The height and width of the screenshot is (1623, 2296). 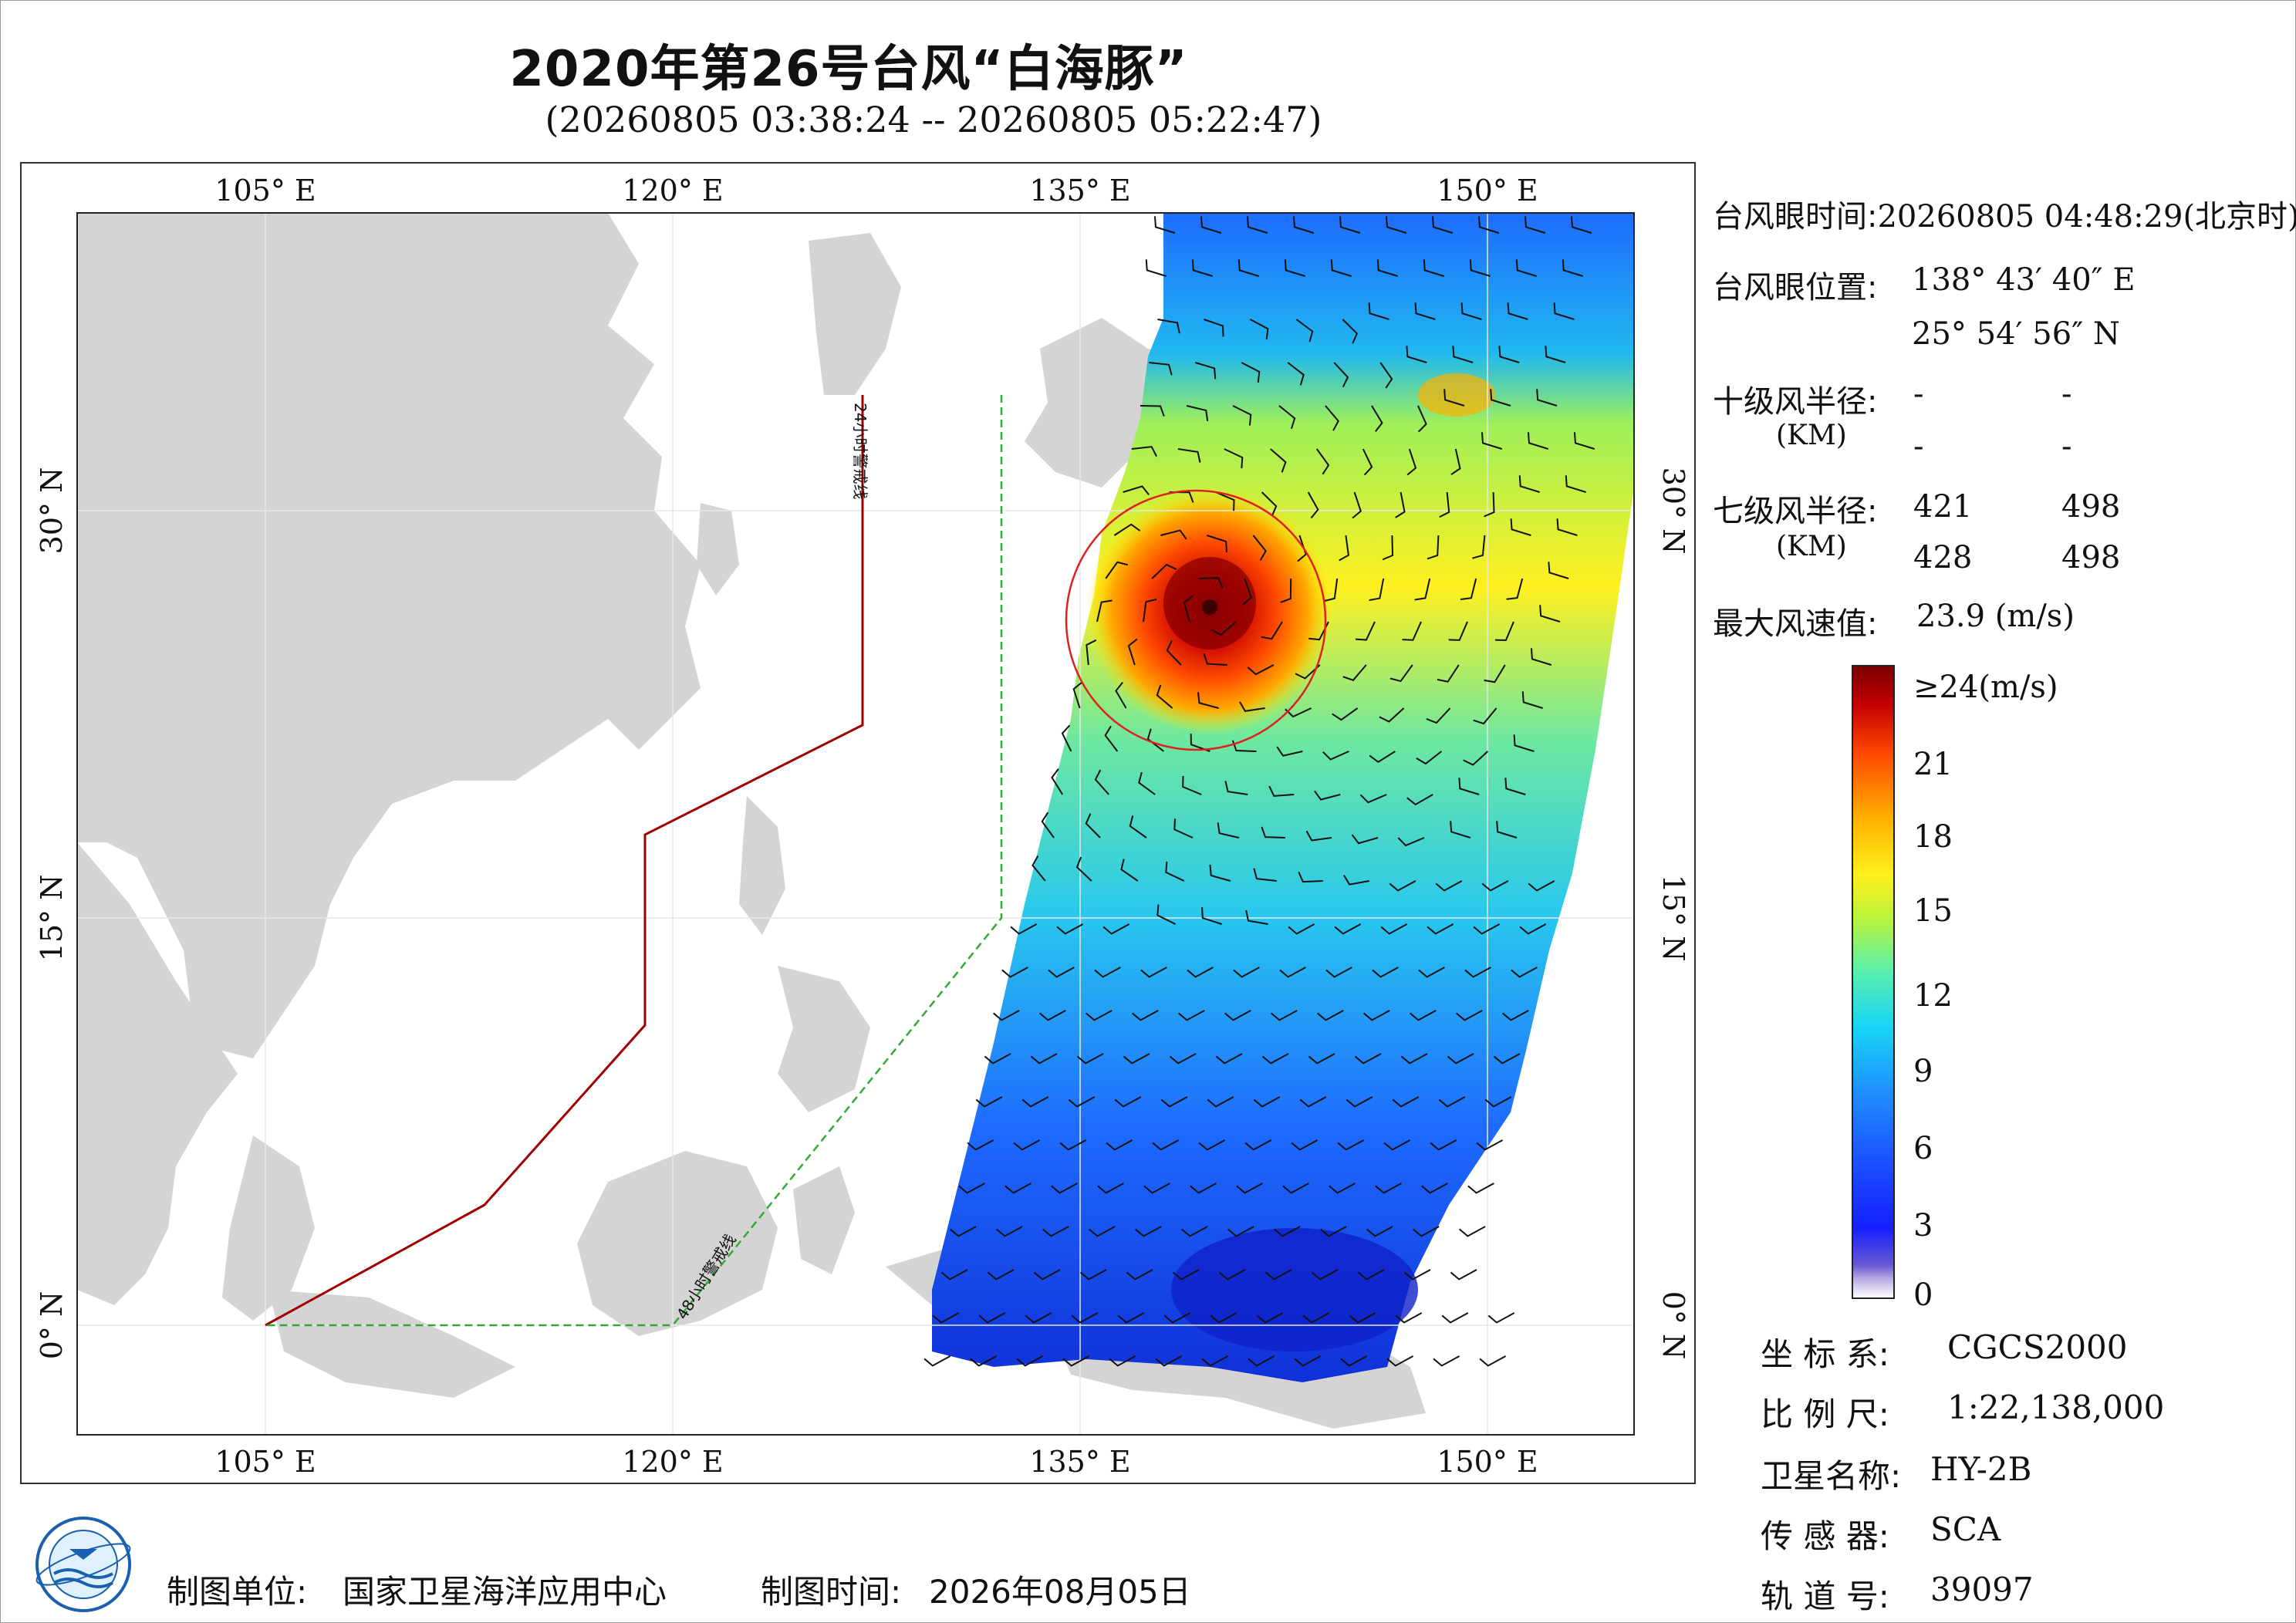 I want to click on lon-label-bottom: 120° E, so click(x=672, y=1462).